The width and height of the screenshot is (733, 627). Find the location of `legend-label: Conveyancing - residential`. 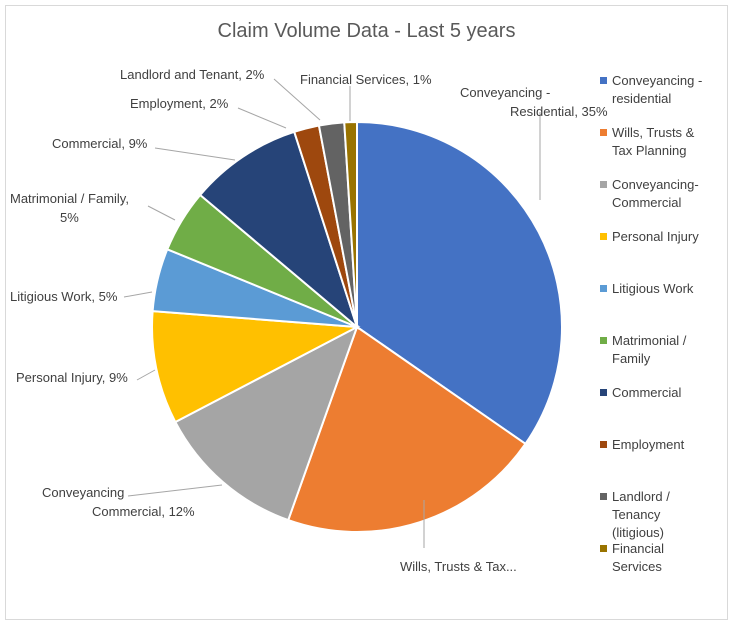

legend-label: Conveyancing - residential is located at coordinates (657, 89).